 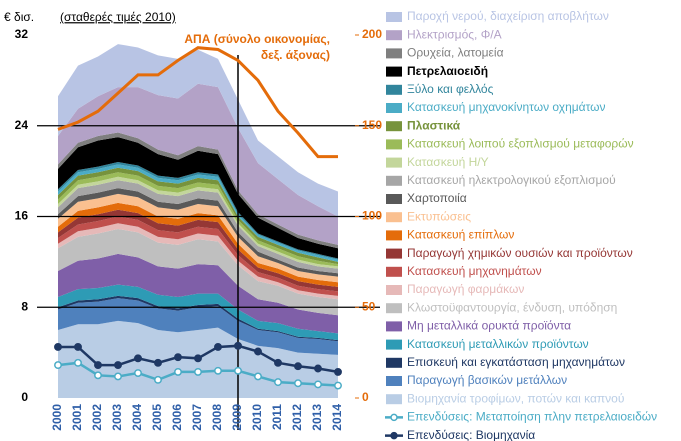 I want to click on y2-tick-label: 0, so click(x=365, y=397).